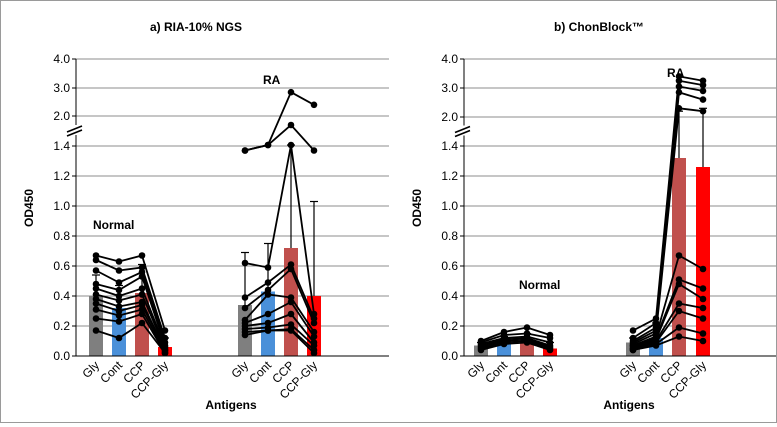 The width and height of the screenshot is (777, 427). Describe the element at coordinates (449, 146) in the screenshot. I see `y-tick-label: 1.4` at that location.